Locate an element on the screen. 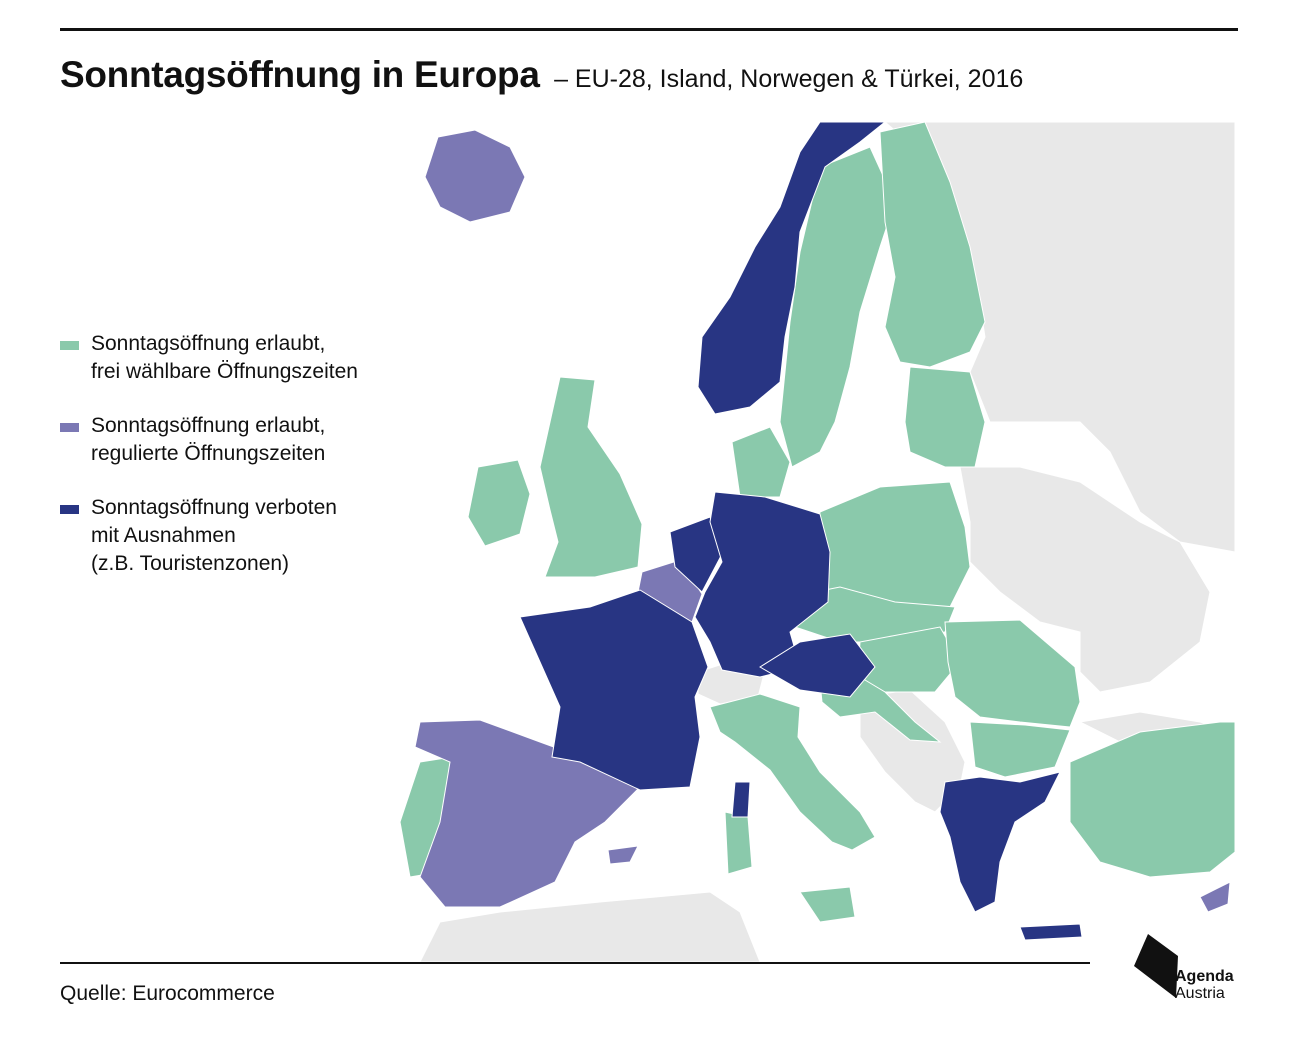  czechia-slovakia is located at coordinates (872, 614).